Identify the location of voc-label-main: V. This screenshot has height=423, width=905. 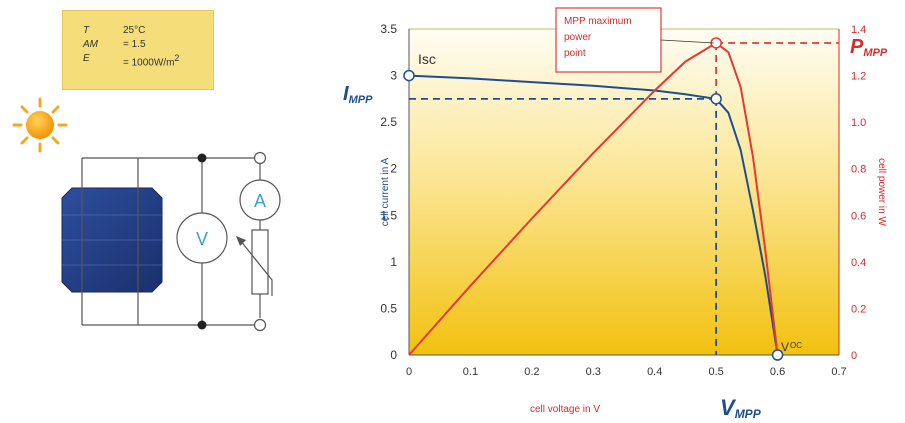
(785, 347).